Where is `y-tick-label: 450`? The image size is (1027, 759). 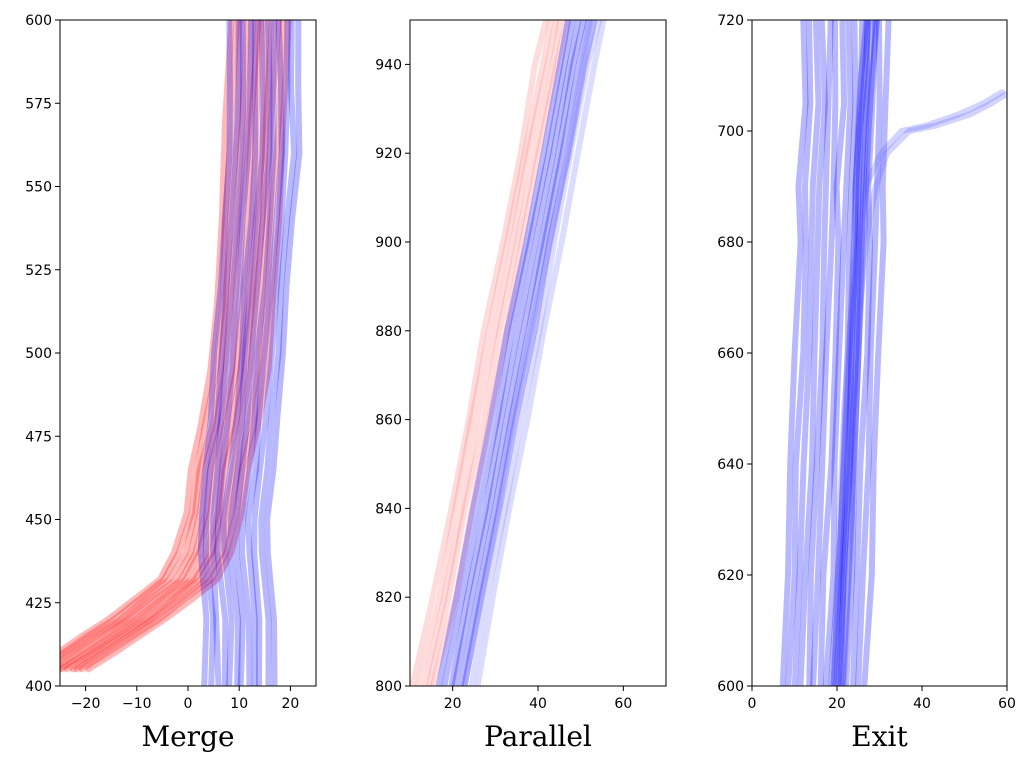 y-tick-label: 450 is located at coordinates (38, 521).